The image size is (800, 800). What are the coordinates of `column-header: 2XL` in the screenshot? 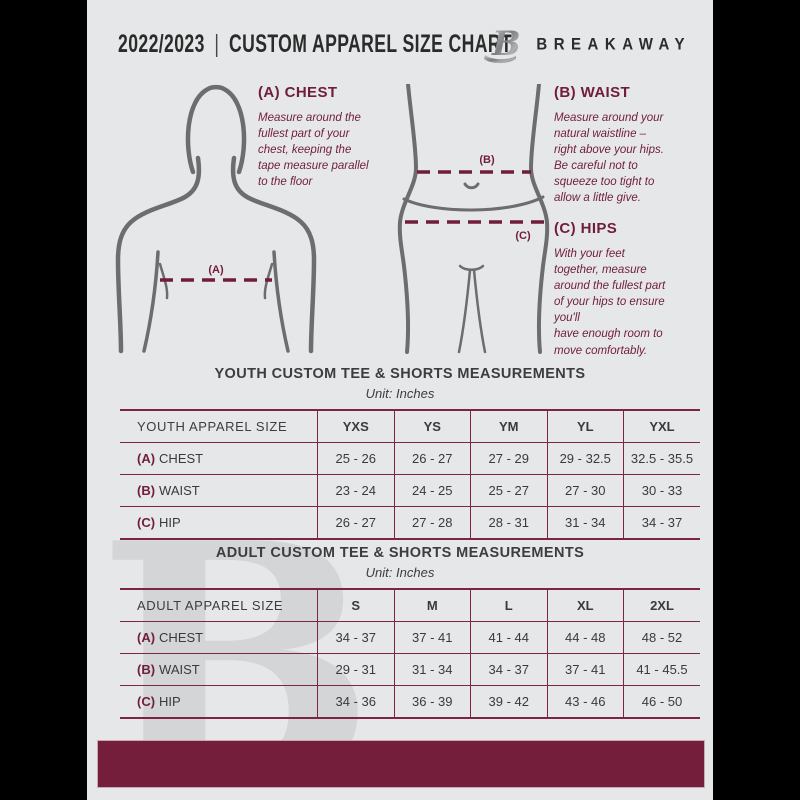 It's located at (661, 605).